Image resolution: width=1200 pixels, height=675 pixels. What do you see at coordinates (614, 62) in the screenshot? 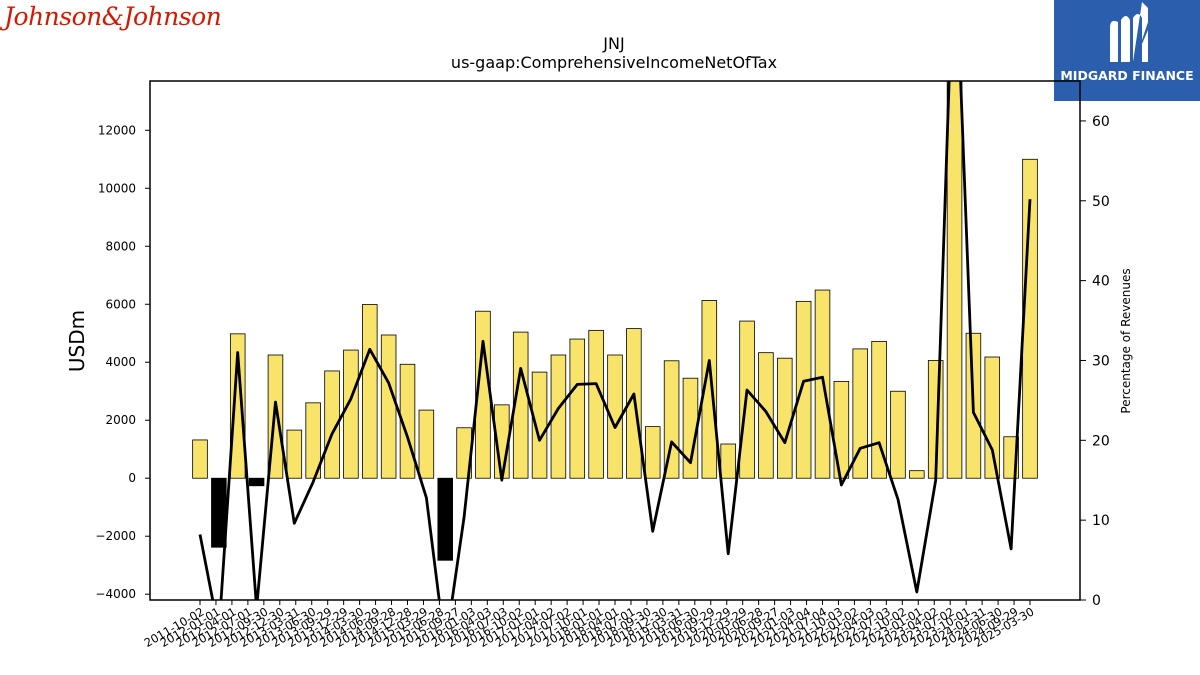
I see `chart-subtitle: us-gaap:ComprehensiveIncomeNetOfTax` at bounding box center [614, 62].